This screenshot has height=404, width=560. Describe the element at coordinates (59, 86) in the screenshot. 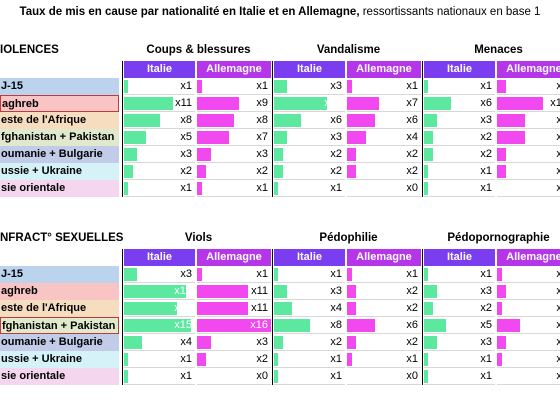

I see `category-label: J-15` at that location.